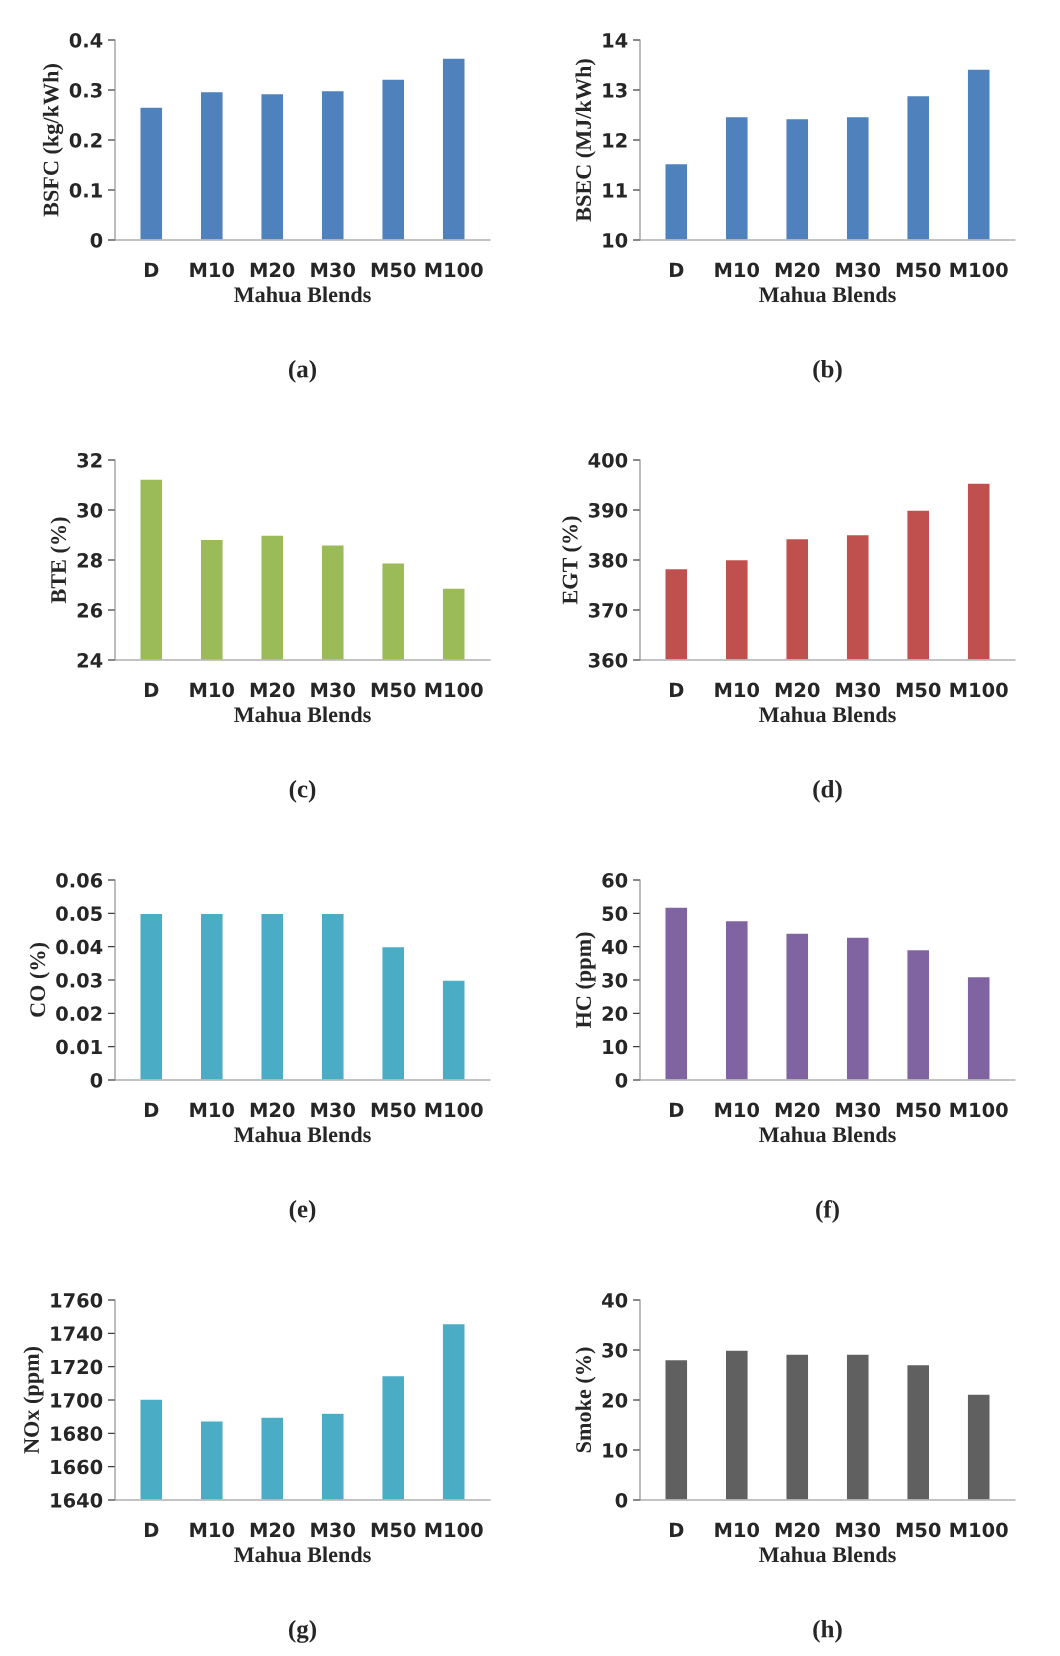  I want to click on y-tick-label: 11, so click(615, 190).